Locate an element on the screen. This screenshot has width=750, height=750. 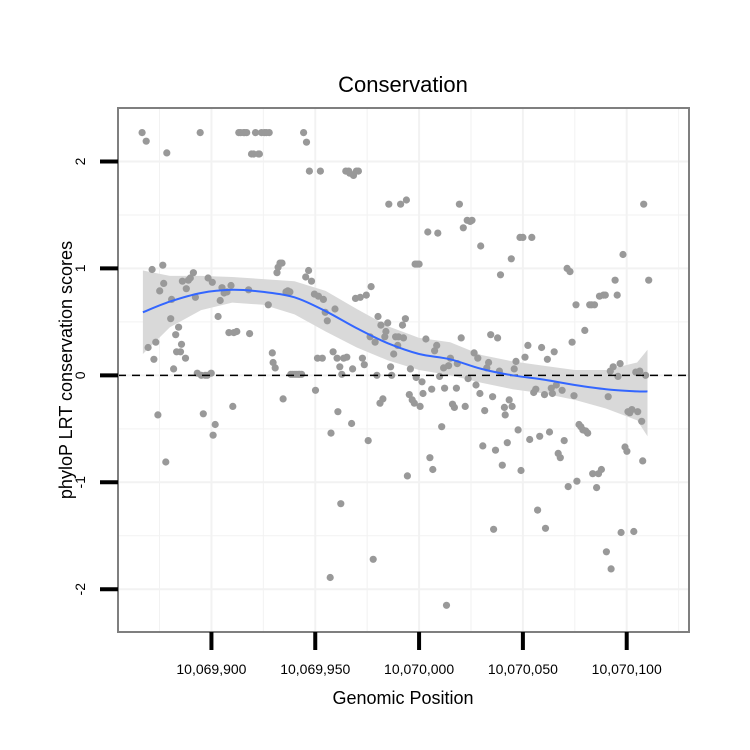
x-tick-label: 10,069,900 is located at coordinates (211, 669).